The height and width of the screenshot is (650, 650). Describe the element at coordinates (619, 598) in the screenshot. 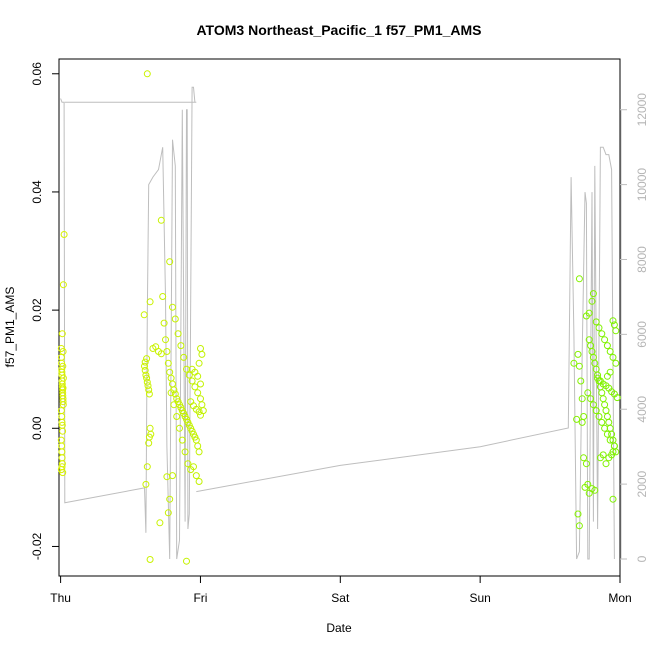

I see `x-tick-label: Mon` at that location.